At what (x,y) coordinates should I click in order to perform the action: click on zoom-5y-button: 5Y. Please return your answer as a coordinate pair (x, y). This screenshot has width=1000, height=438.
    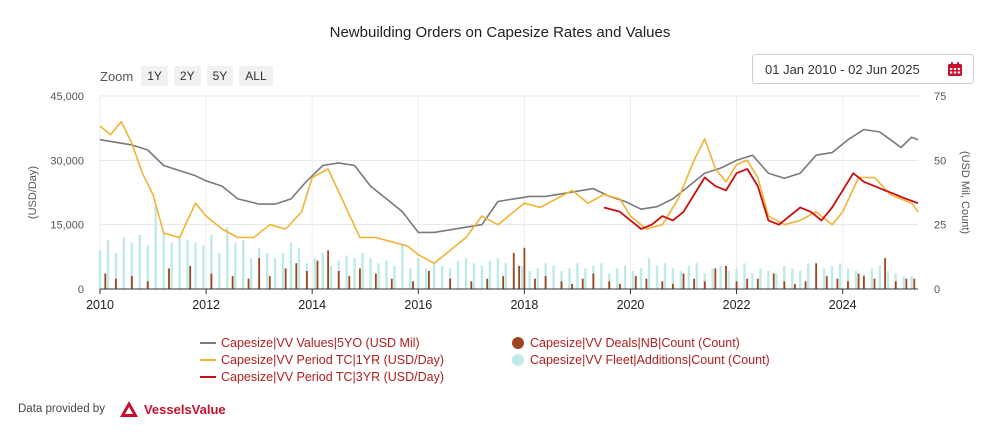
    Looking at the image, I should click on (220, 76).